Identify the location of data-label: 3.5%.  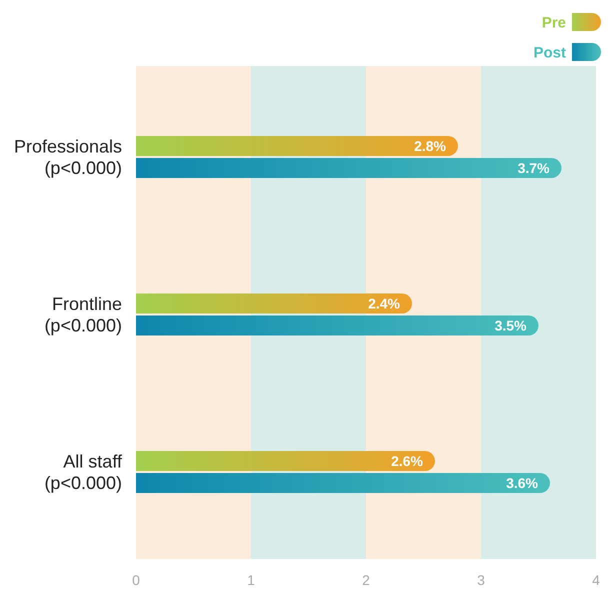
(511, 325).